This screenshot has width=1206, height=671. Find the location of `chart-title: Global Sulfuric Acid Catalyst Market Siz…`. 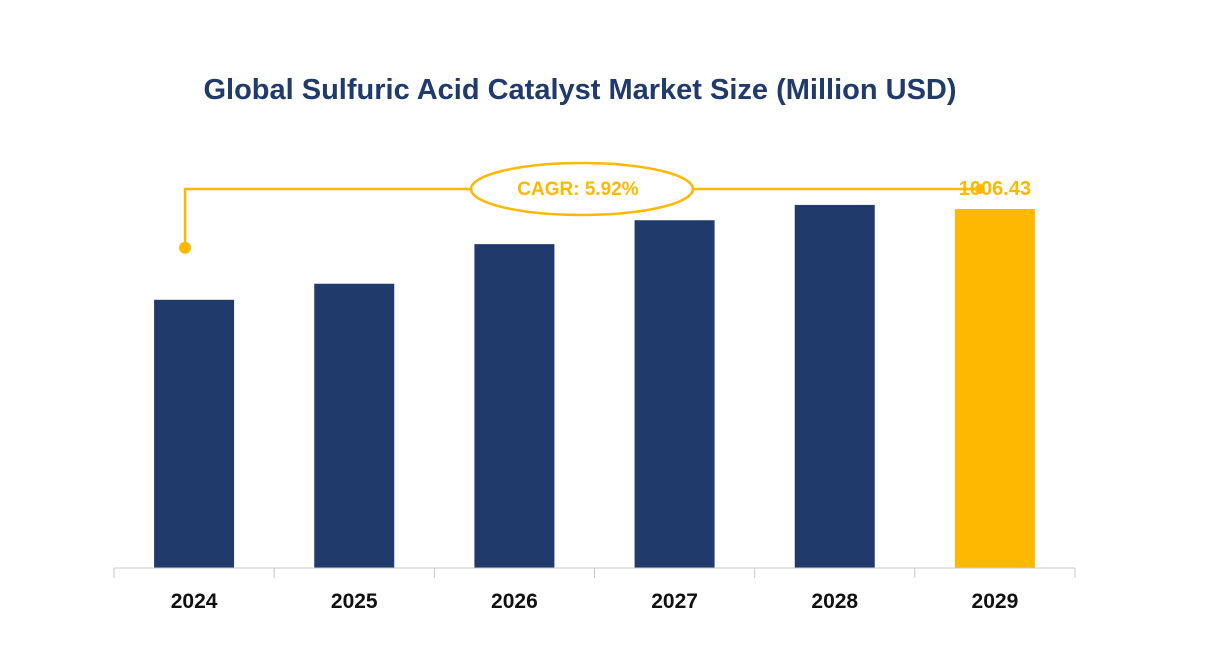

chart-title: Global Sulfuric Acid Catalyst Market Siz… is located at coordinates (580, 90).